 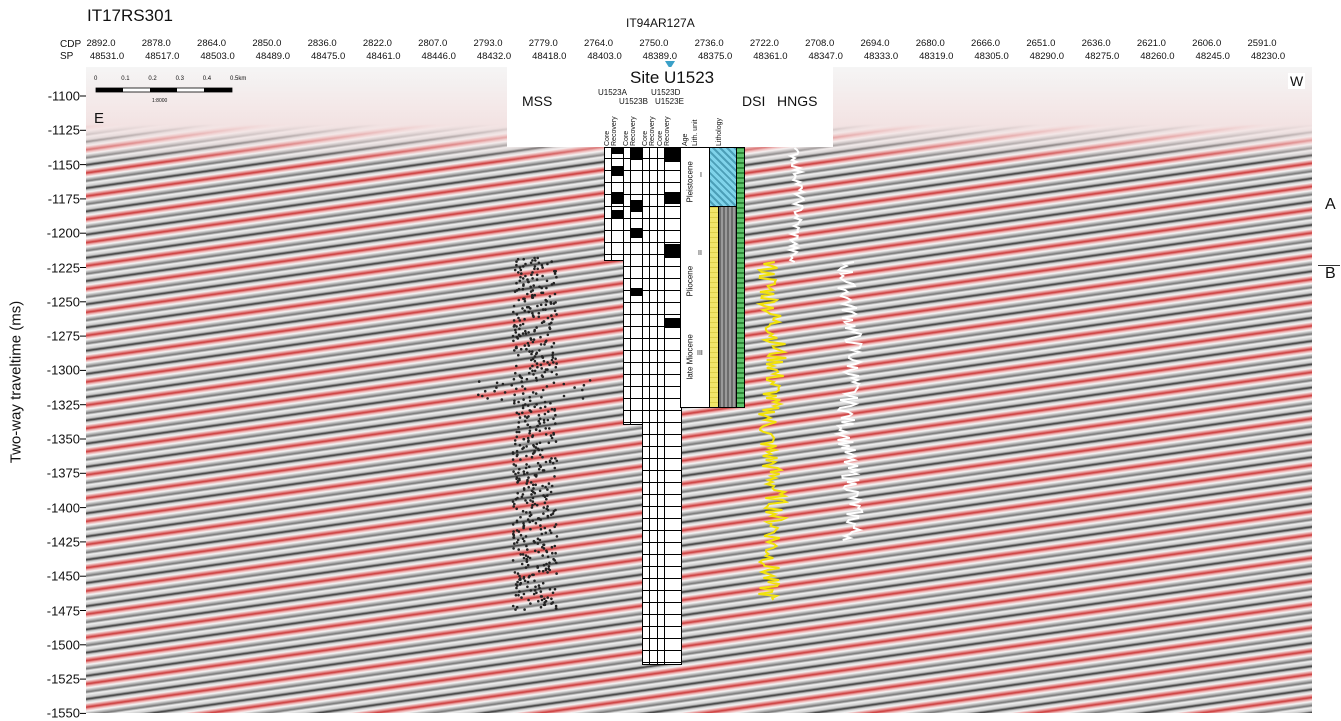 What do you see at coordinates (1330, 273) in the screenshot?
I see `side-label-b: B` at bounding box center [1330, 273].